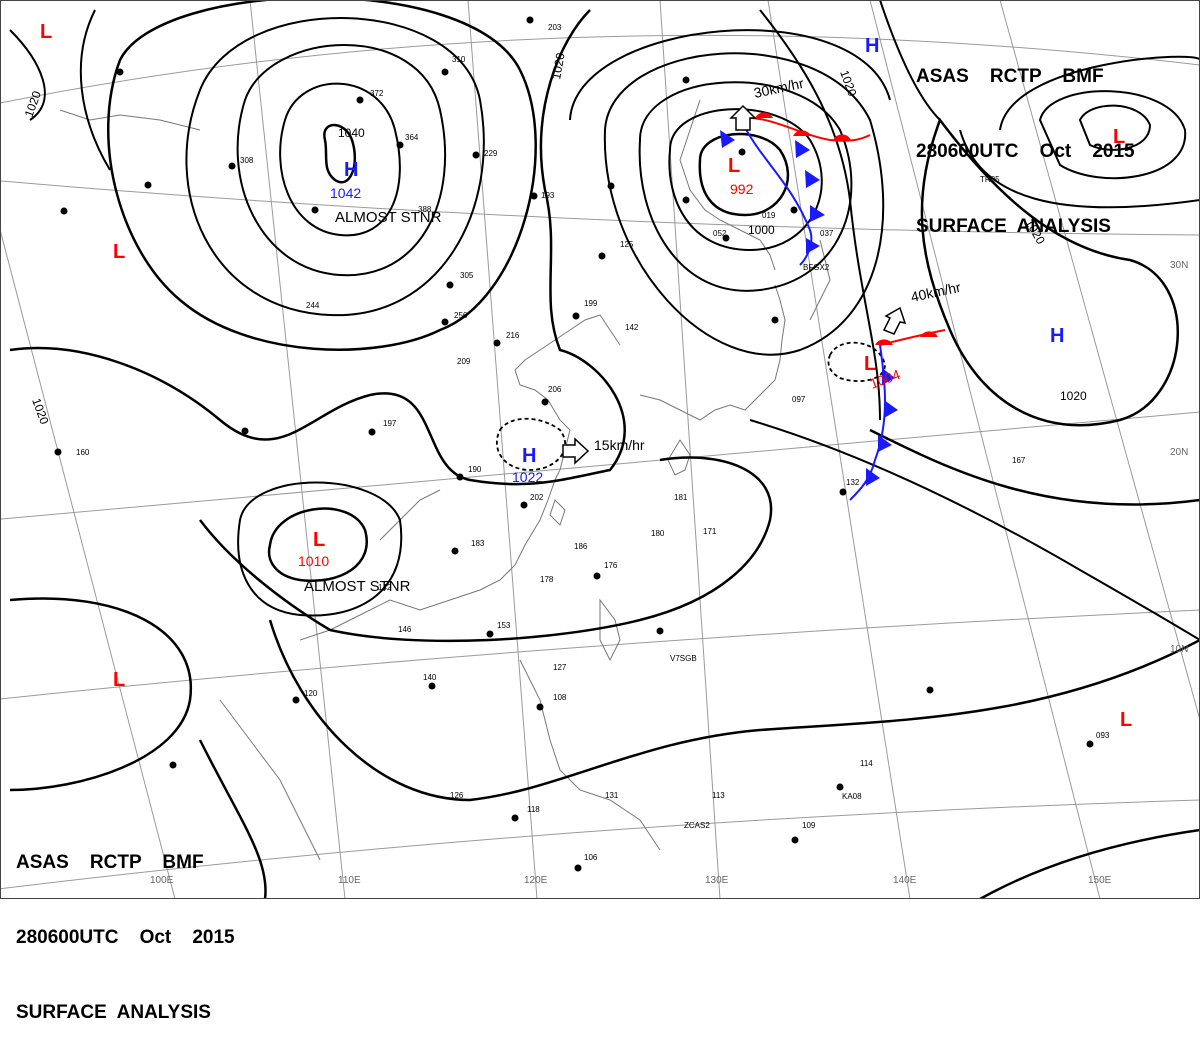 This screenshot has width=1200, height=1050. What do you see at coordinates (805, 129) in the screenshot?
I see `warm-front-line` at bounding box center [805, 129].